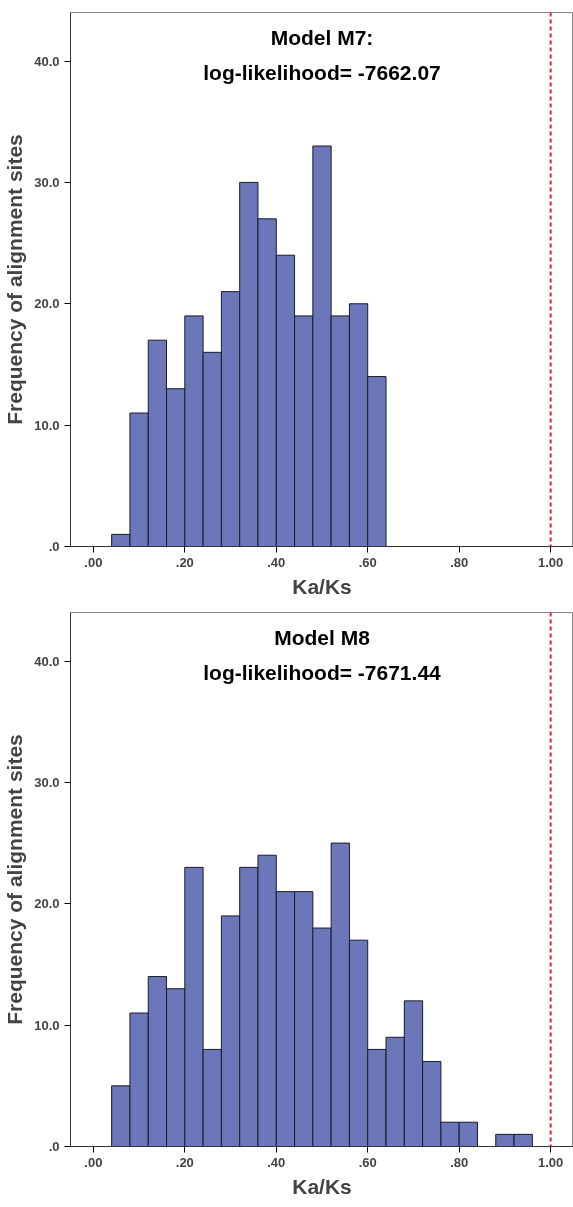 The width and height of the screenshot is (573, 1207). Describe the element at coordinates (322, 654) in the screenshot. I see `text: Model M8 log-likelihood= -7671.44` at that location.